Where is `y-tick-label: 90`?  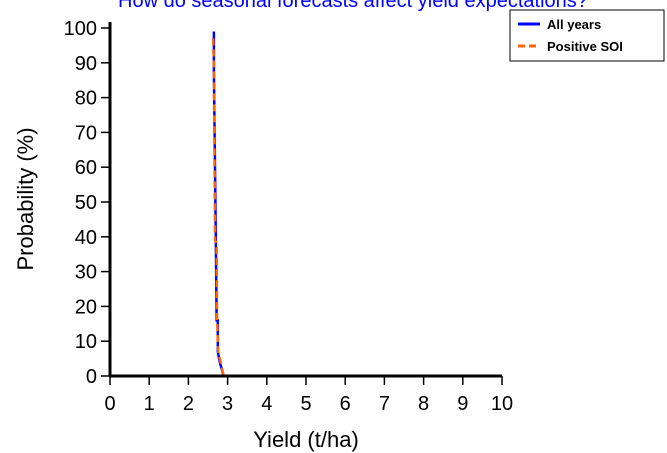 y-tick-label: 90 is located at coordinates (86, 64).